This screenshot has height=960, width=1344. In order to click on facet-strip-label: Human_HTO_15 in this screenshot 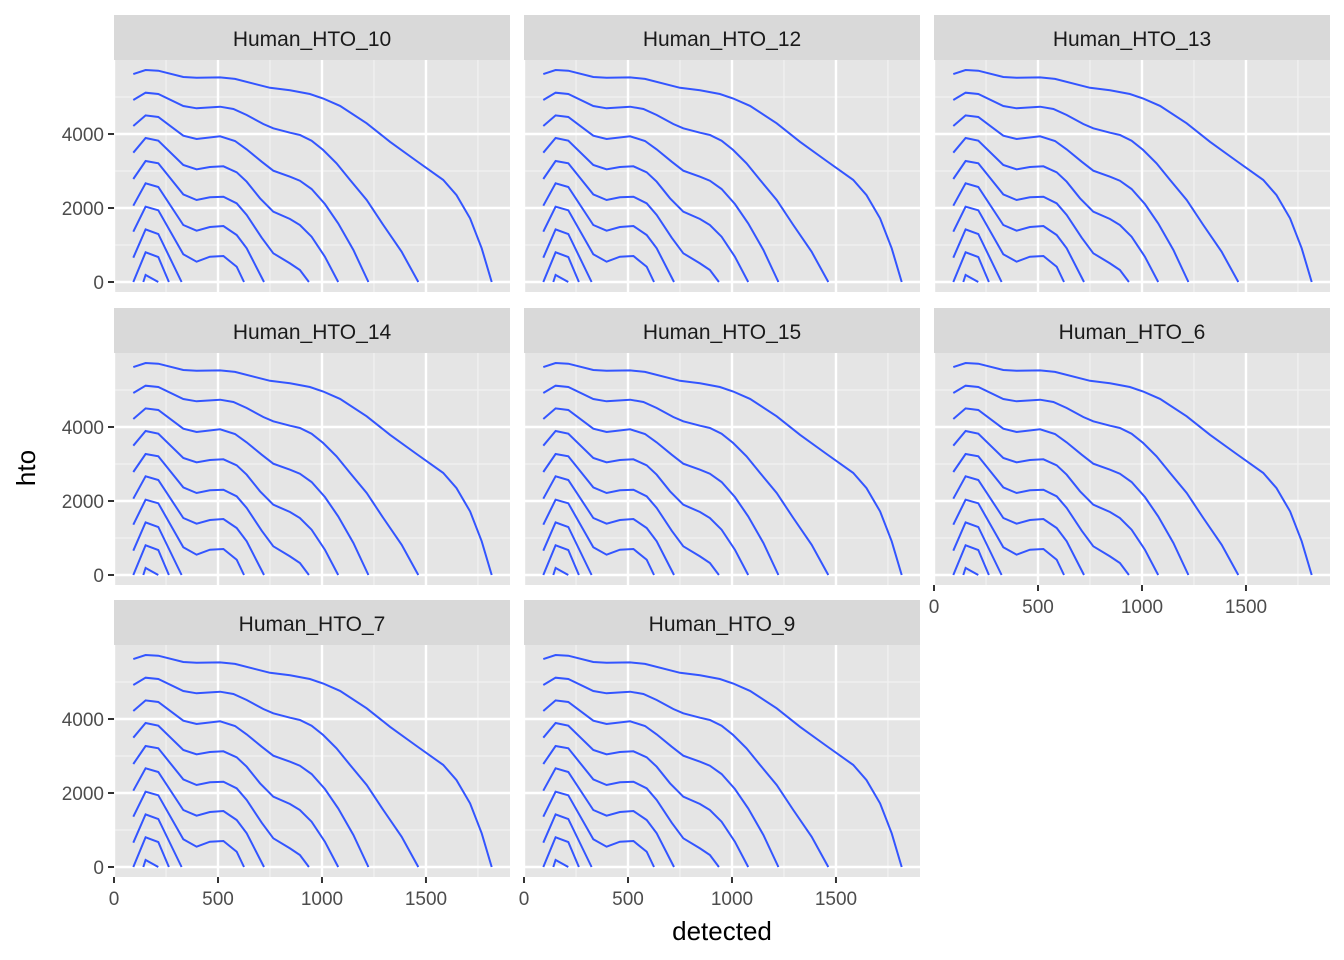, I will do `click(722, 332)`.